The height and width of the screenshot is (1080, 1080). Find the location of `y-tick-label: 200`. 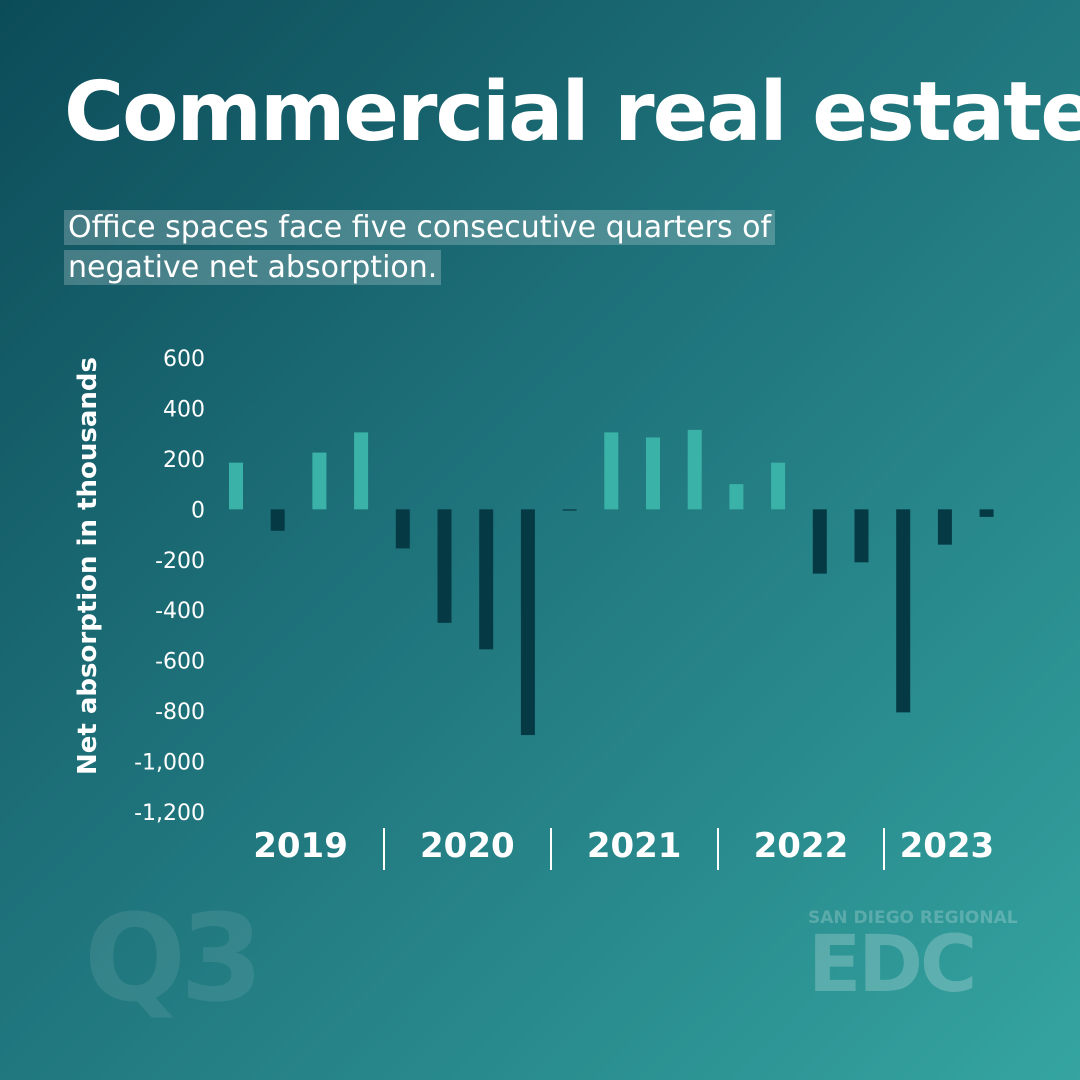

y-tick-label: 200 is located at coordinates (184, 460).